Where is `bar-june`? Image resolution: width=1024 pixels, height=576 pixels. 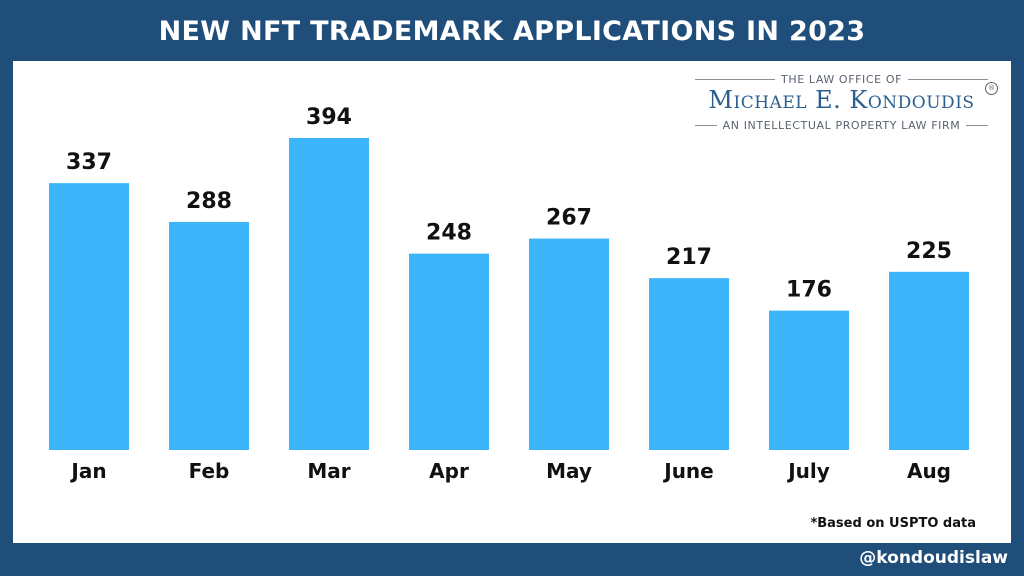 bar-june is located at coordinates (689, 364).